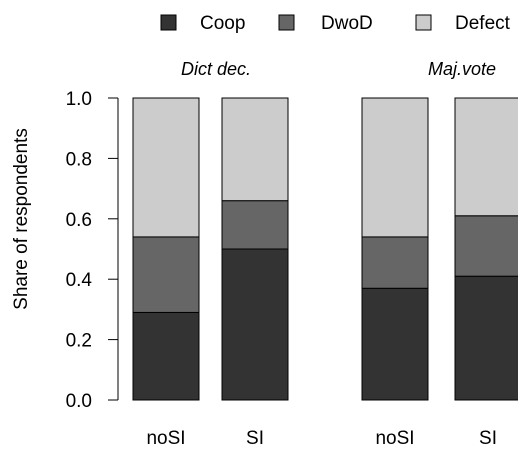 The image size is (518, 450). What do you see at coordinates (21, 219) in the screenshot?
I see `y-axis-title: Share of respondents` at bounding box center [21, 219].